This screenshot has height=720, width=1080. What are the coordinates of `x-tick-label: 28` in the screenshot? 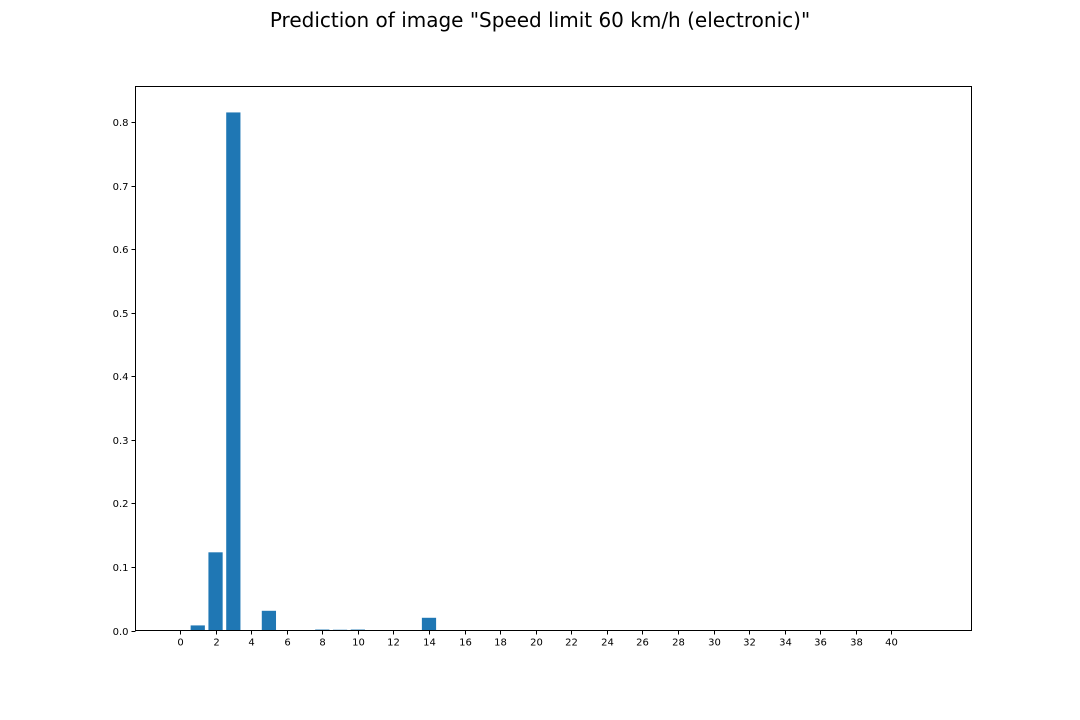 It's located at (678, 643).